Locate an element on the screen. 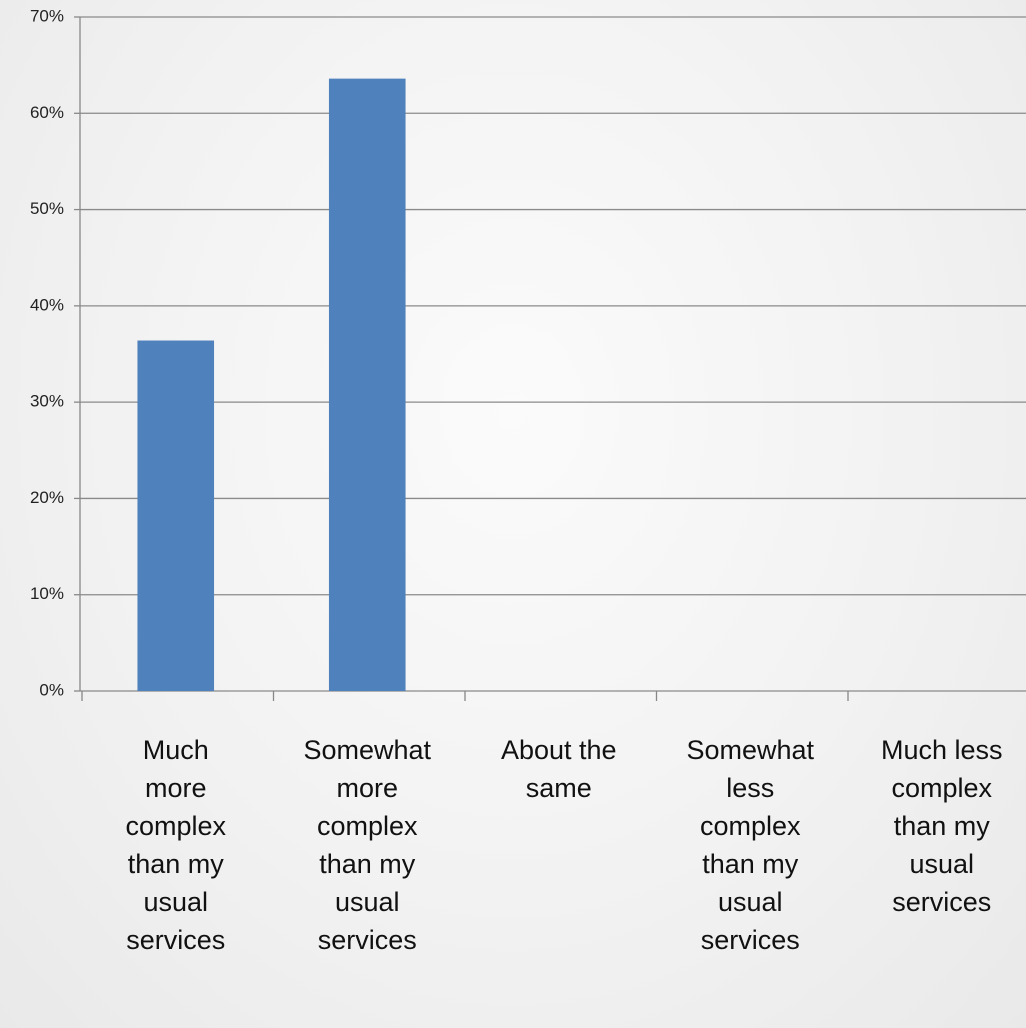 This screenshot has width=1026, height=1028. y-tick-label: 50% is located at coordinates (47, 208).